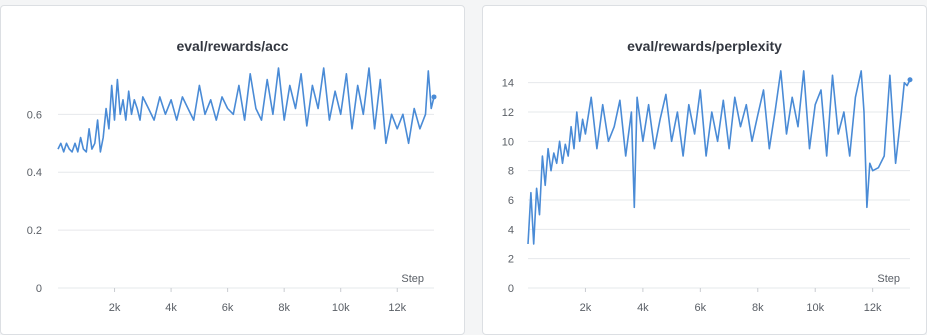  I want to click on chart-title: eval/rewards/perplexity, so click(704, 46).